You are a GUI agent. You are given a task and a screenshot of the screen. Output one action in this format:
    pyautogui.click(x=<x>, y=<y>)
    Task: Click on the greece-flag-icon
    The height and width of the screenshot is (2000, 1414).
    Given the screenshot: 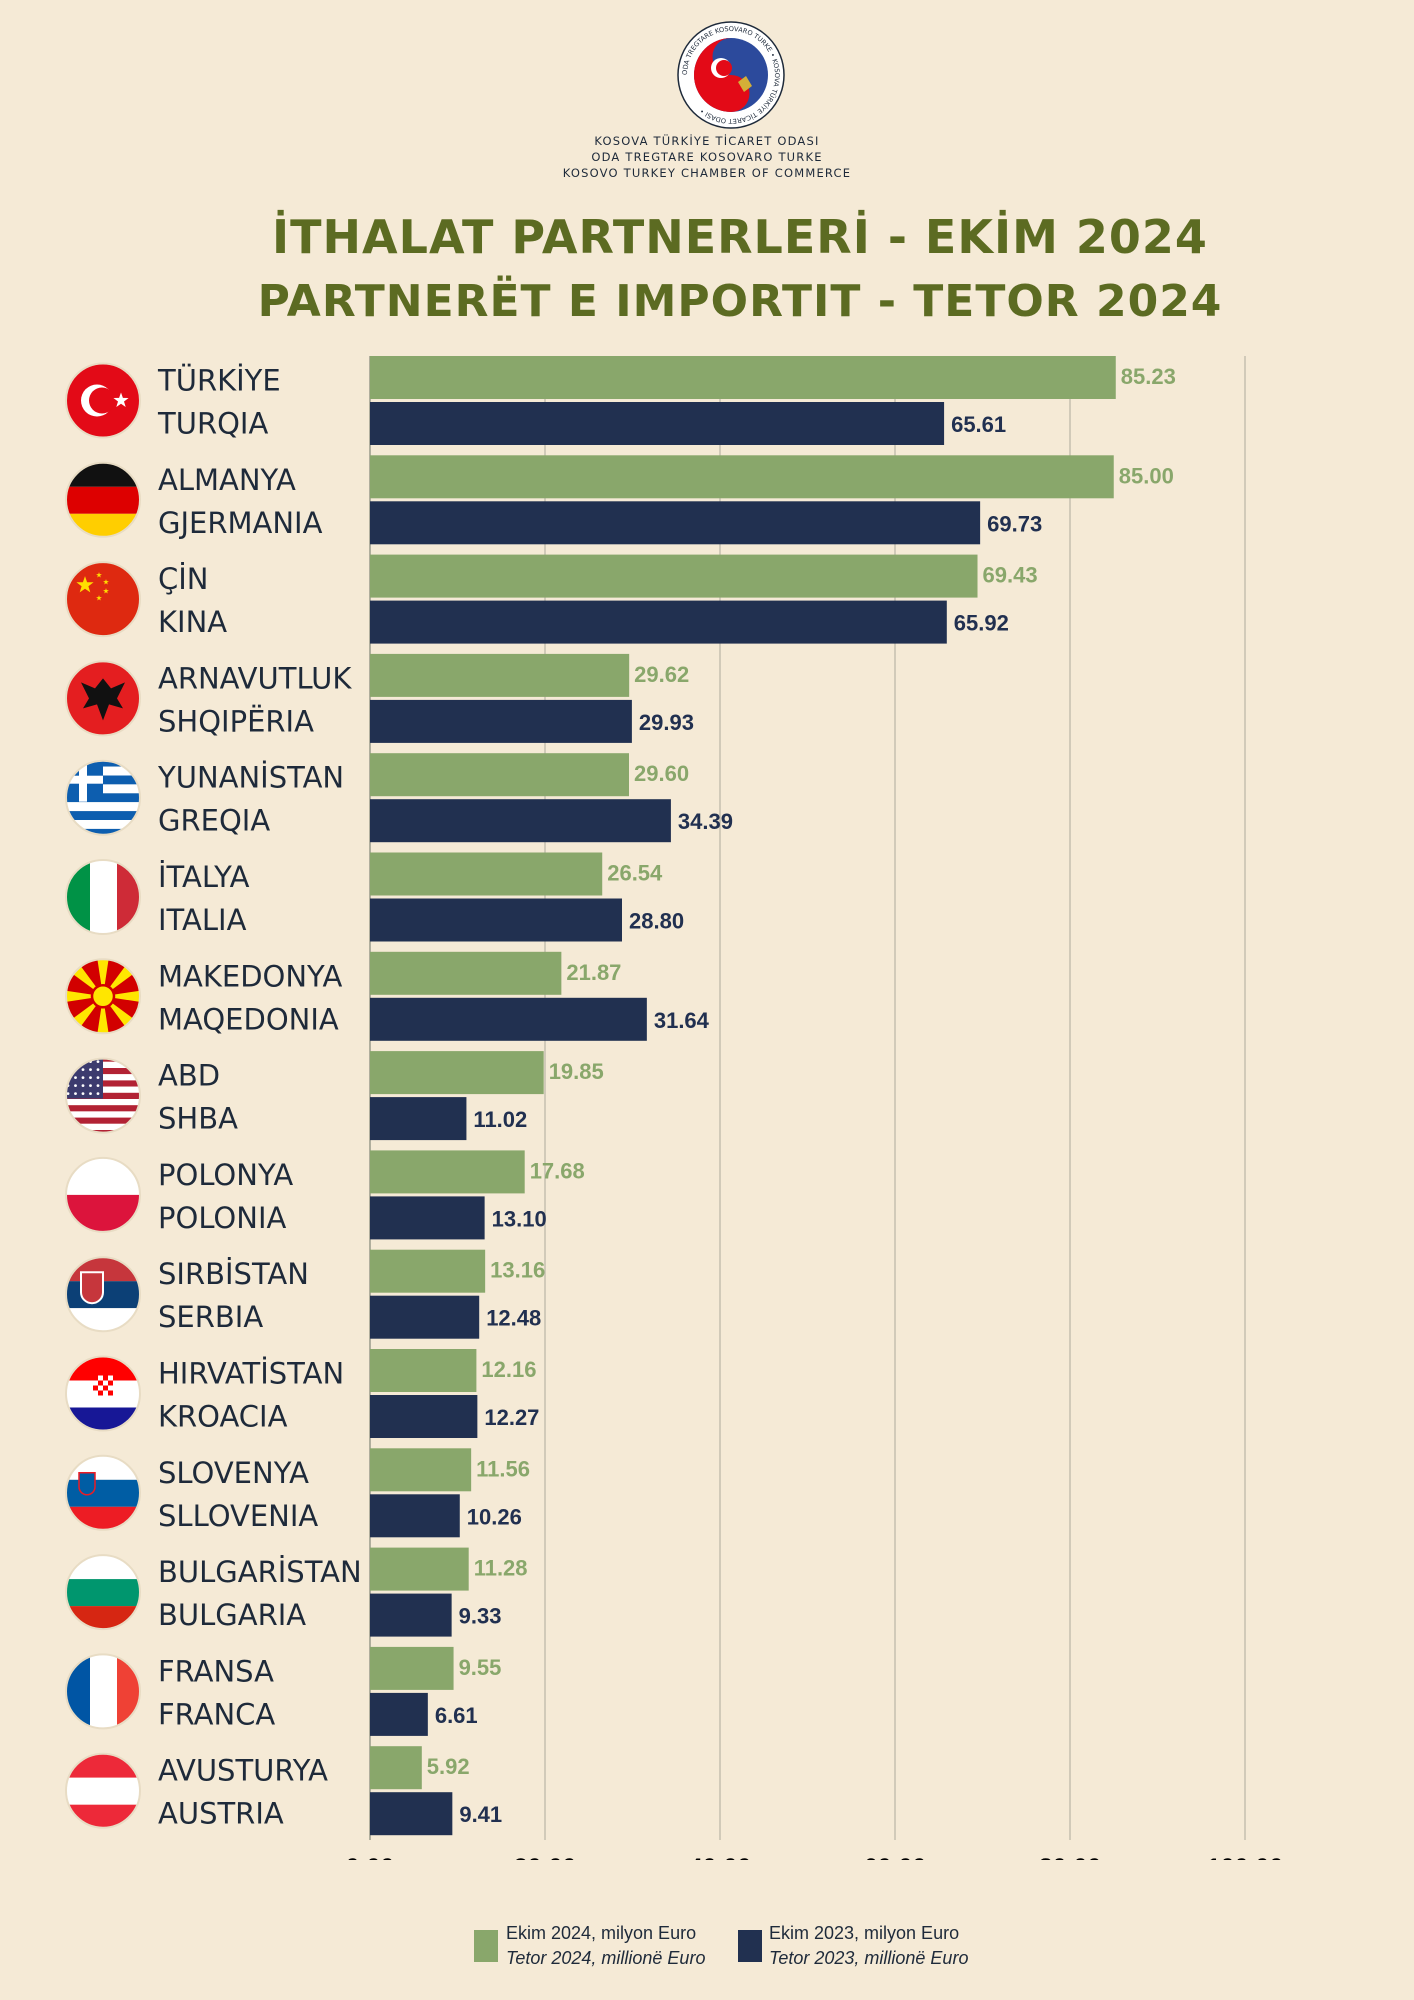 What is the action you would take?
    pyautogui.click(x=103, y=797)
    